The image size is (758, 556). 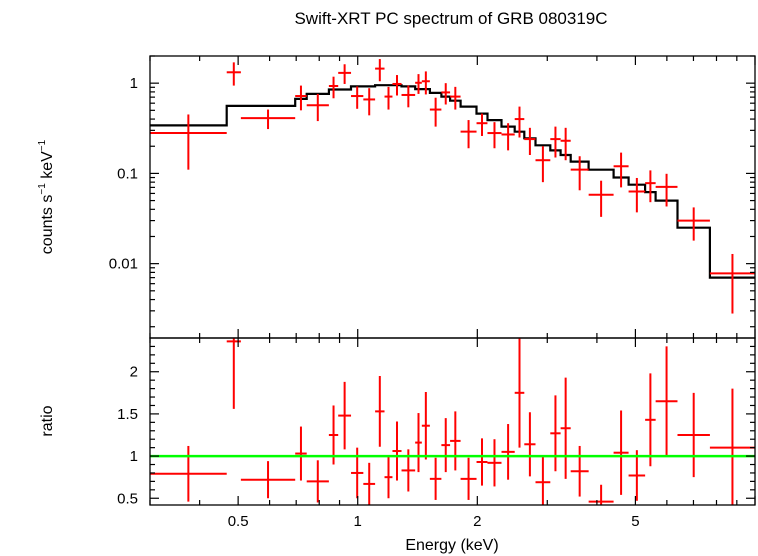 What do you see at coordinates (477, 521) in the screenshot?
I see `x-tick-label: 2` at bounding box center [477, 521].